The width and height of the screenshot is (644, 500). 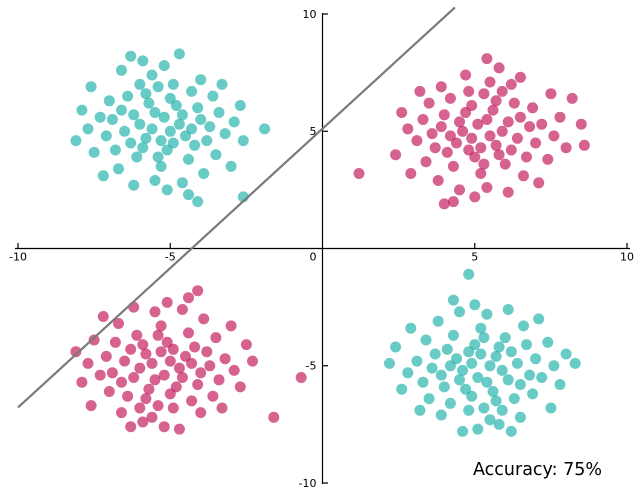 I want to click on y-tick-label: 10, so click(x=310, y=14).